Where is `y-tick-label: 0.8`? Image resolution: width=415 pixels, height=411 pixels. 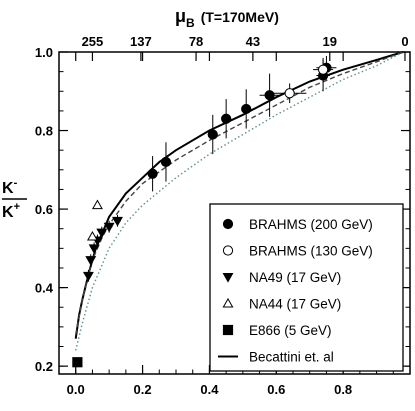
y-tick-label: 0.8 is located at coordinates (44, 131).